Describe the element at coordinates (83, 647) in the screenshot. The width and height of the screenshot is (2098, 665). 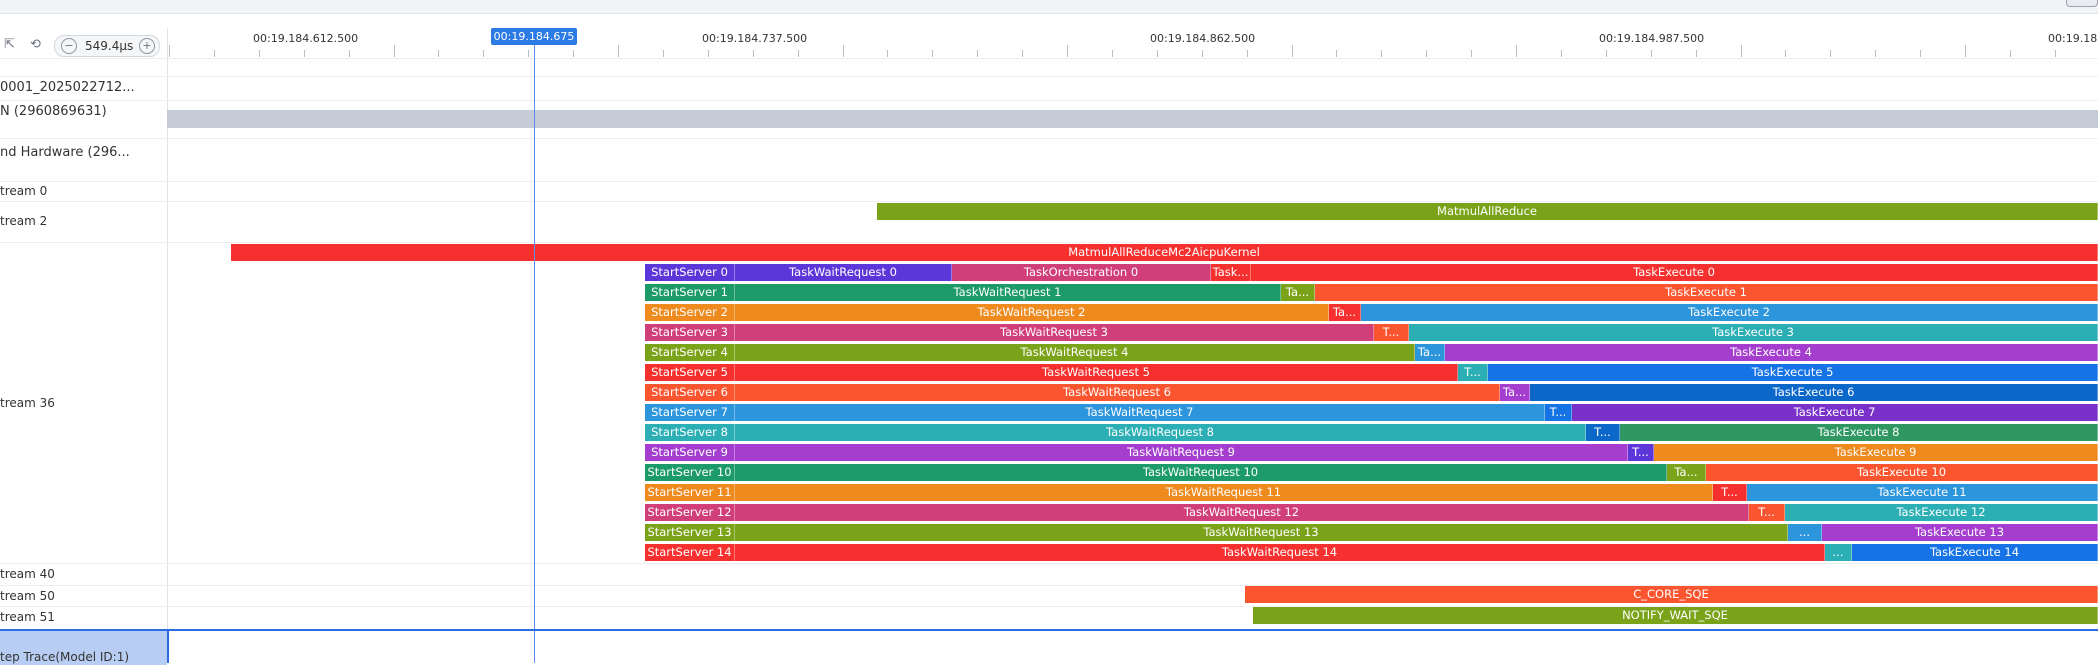
I see `selected-track-label` at that location.